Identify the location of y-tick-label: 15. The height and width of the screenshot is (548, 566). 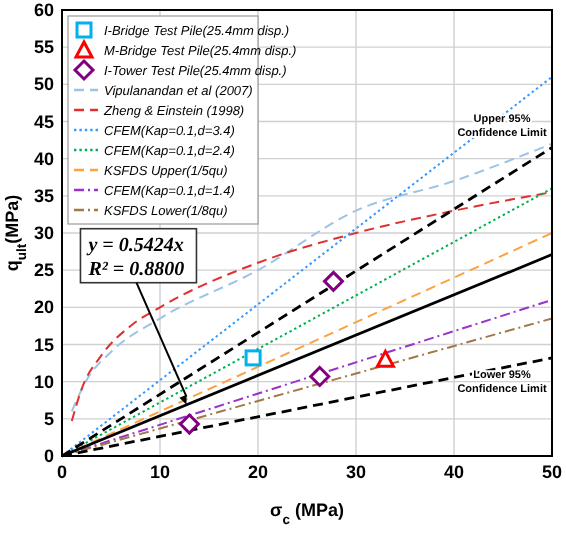
(43, 344).